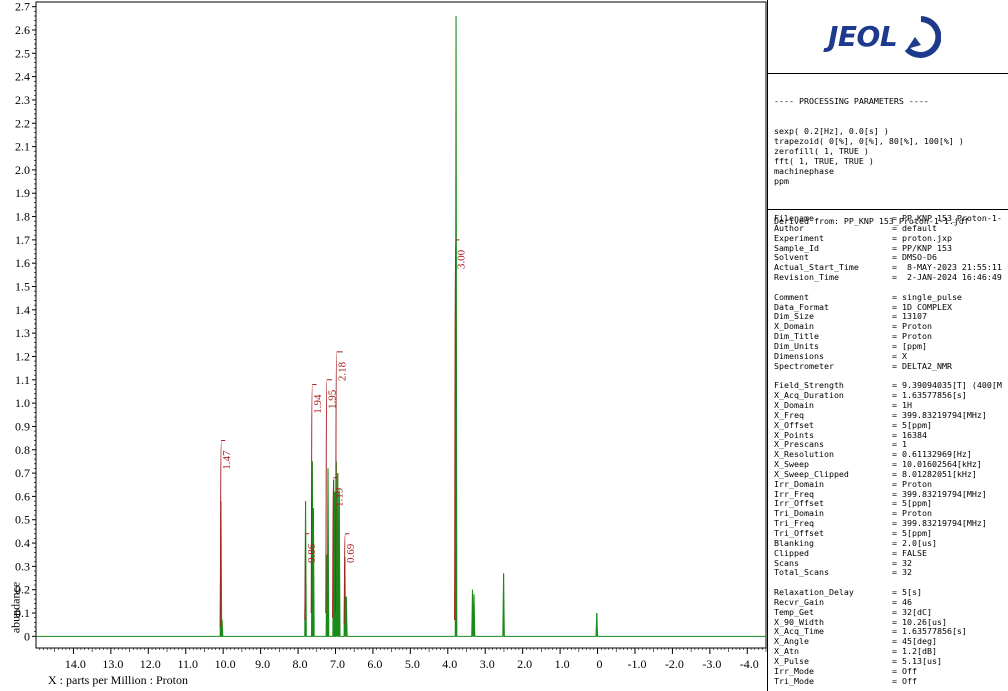 Image resolution: width=1008 pixels, height=691 pixels. What do you see at coordinates (794, 680) in the screenshot?
I see `param-key: Tri_Mode` at bounding box center [794, 680].